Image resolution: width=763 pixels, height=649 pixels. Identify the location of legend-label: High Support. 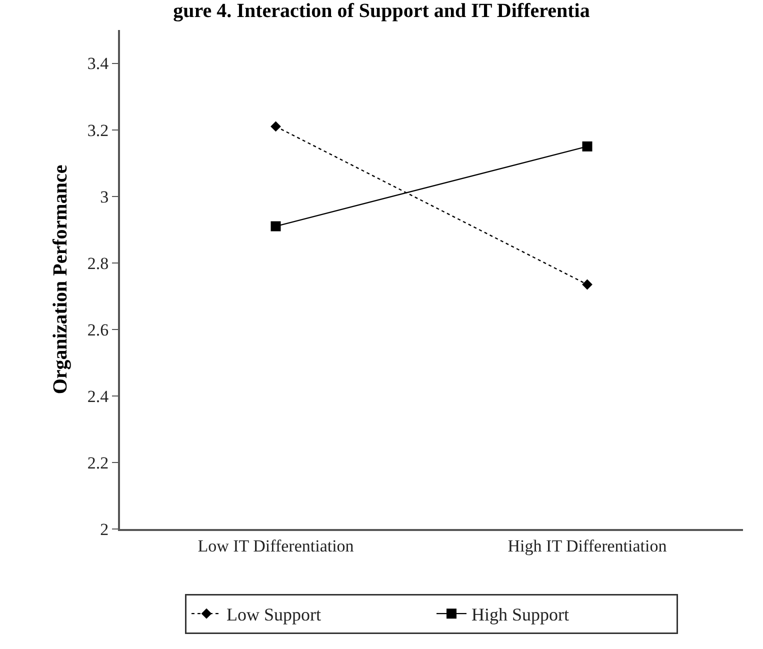
(521, 614).